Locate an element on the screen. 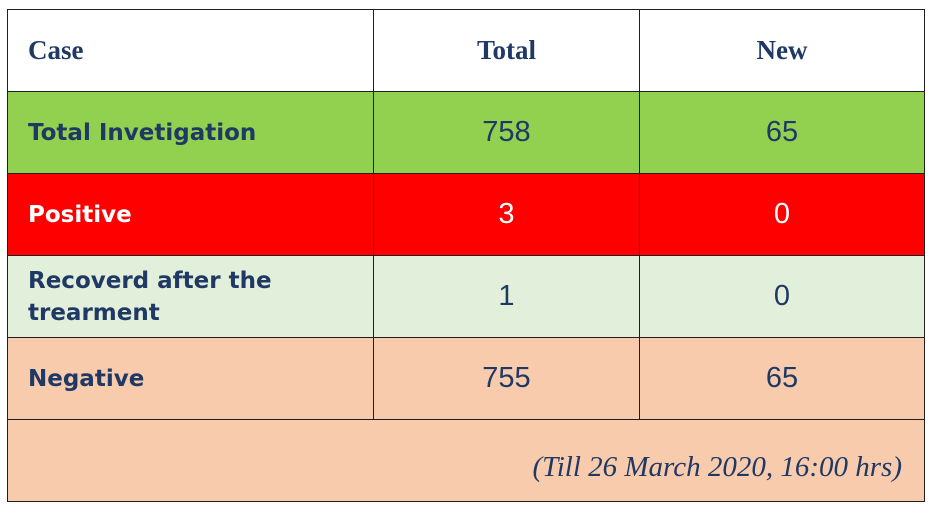 The image size is (932, 505). header-new: New is located at coordinates (782, 50).